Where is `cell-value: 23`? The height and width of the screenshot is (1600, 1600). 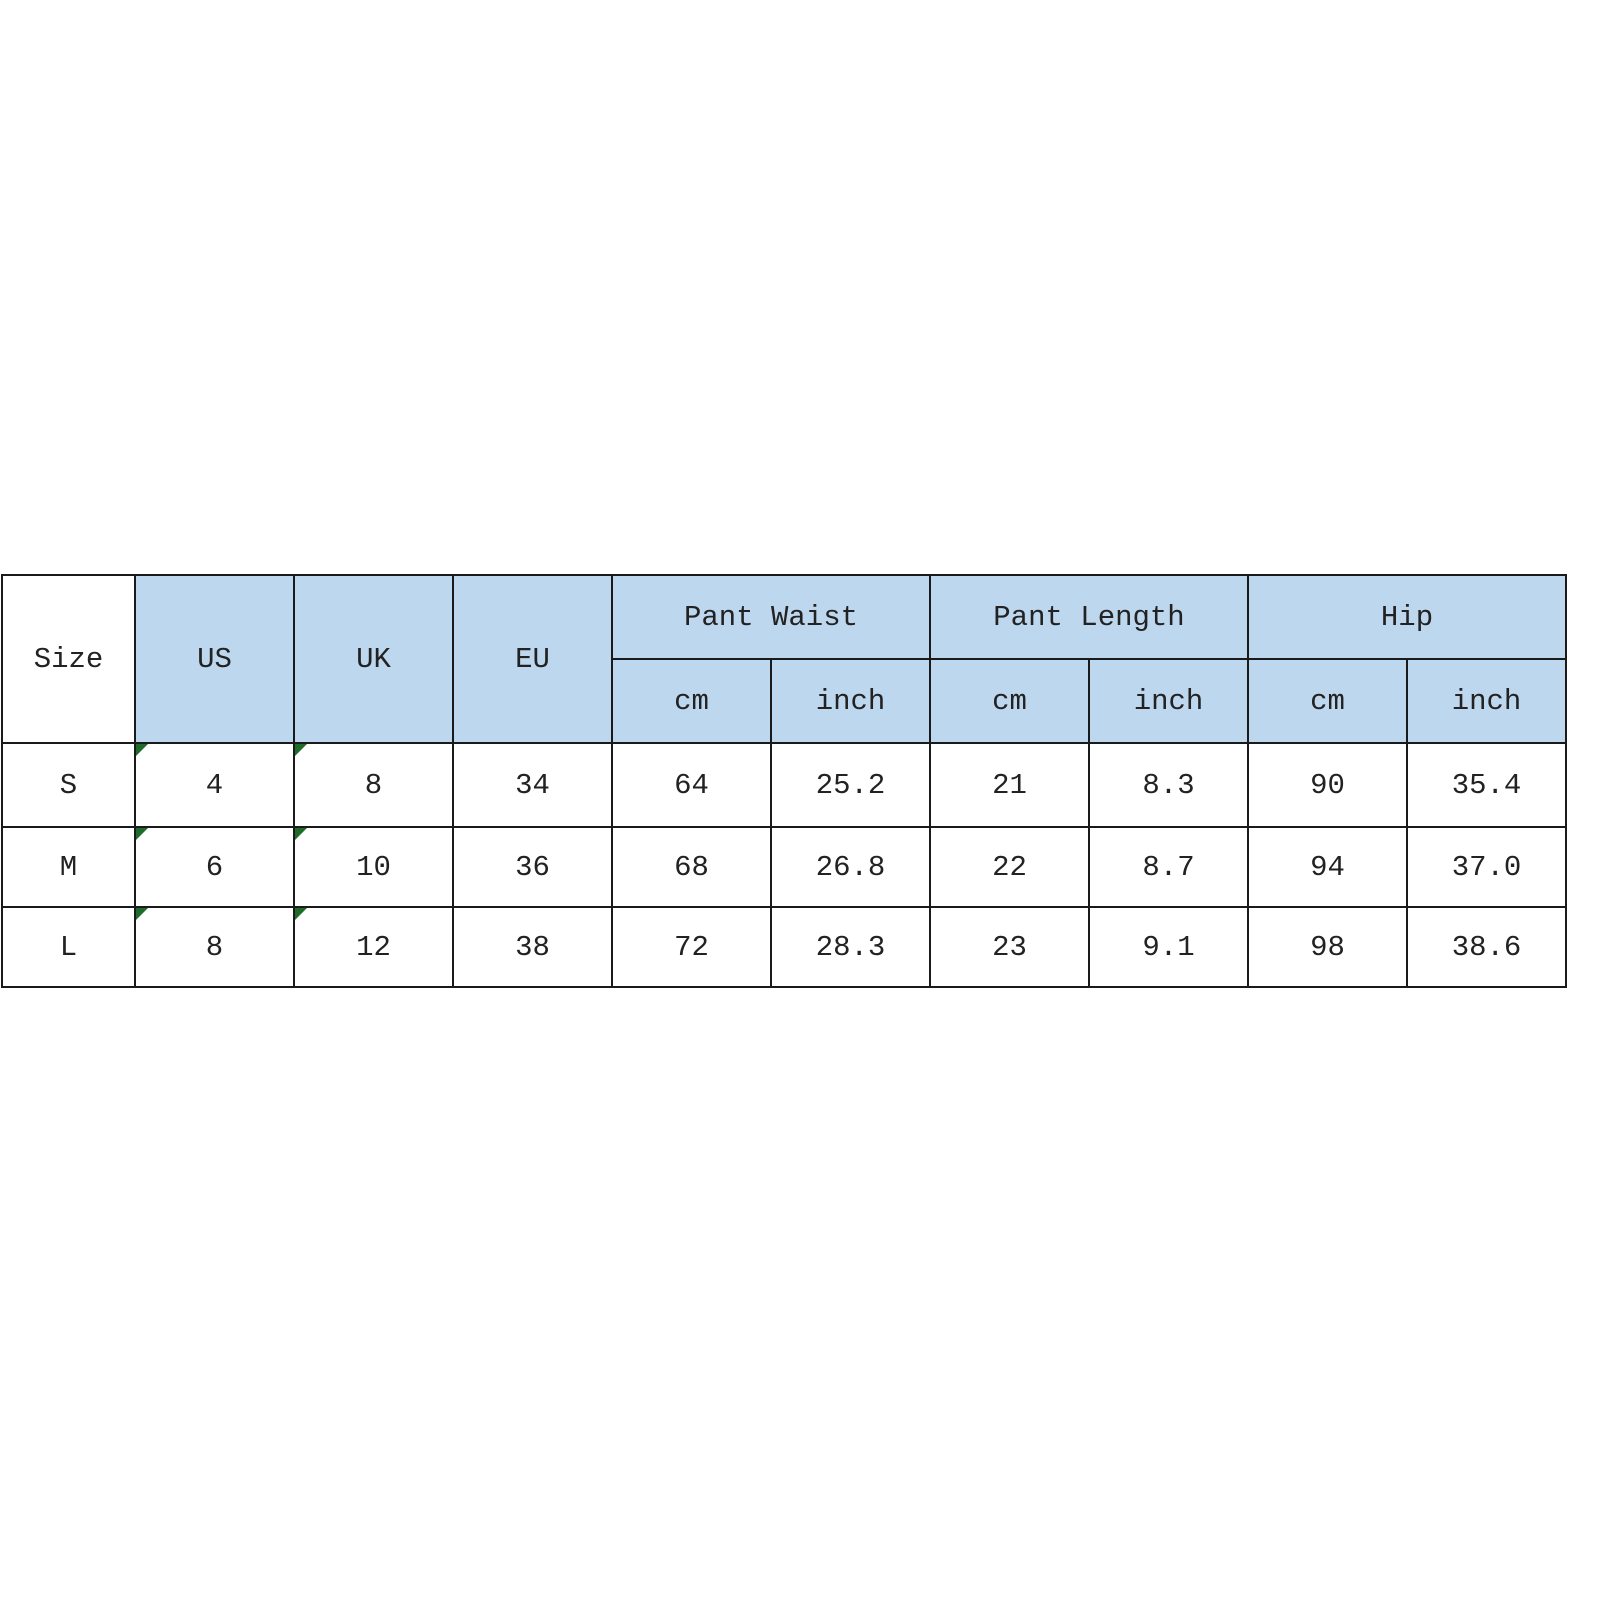 cell-value: 23 is located at coordinates (1009, 947).